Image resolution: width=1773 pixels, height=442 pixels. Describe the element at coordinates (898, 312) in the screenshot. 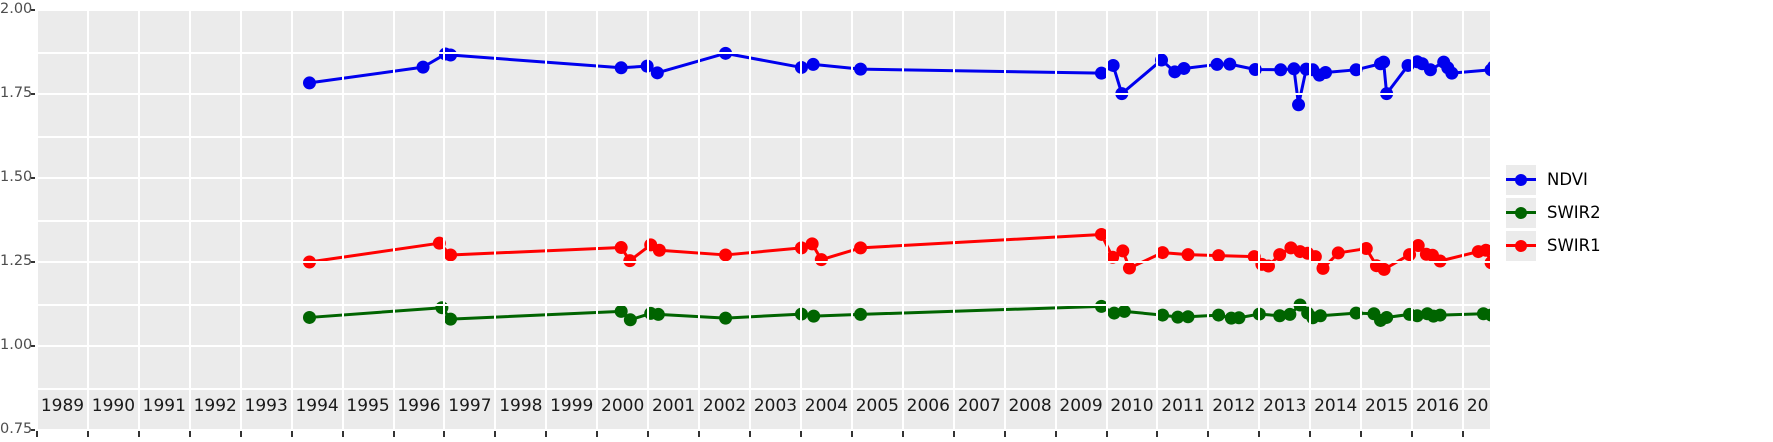

I see `series-line` at that location.